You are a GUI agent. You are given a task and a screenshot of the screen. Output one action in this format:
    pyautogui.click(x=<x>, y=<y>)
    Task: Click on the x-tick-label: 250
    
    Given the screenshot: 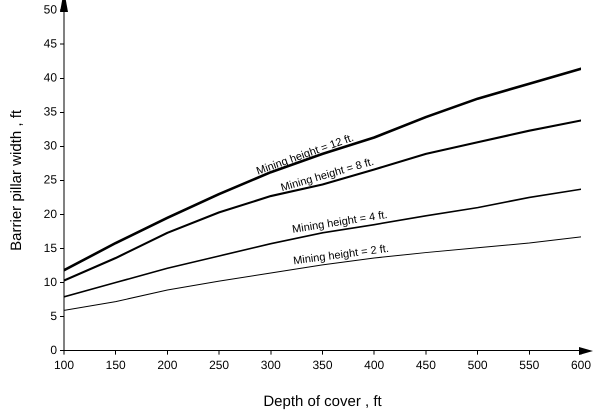 What is the action you would take?
    pyautogui.click(x=219, y=365)
    